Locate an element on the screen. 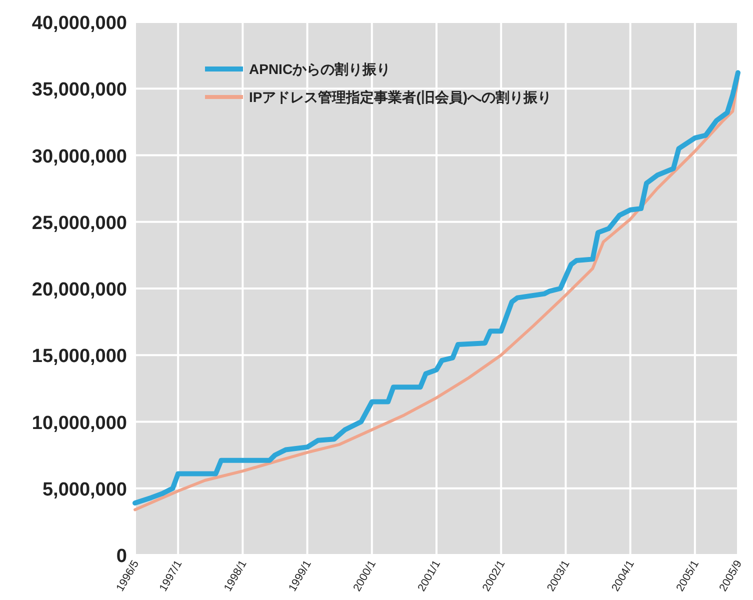 This screenshot has height=600, width=753. y-tick-label: 15,000,000 is located at coordinates (79, 357).